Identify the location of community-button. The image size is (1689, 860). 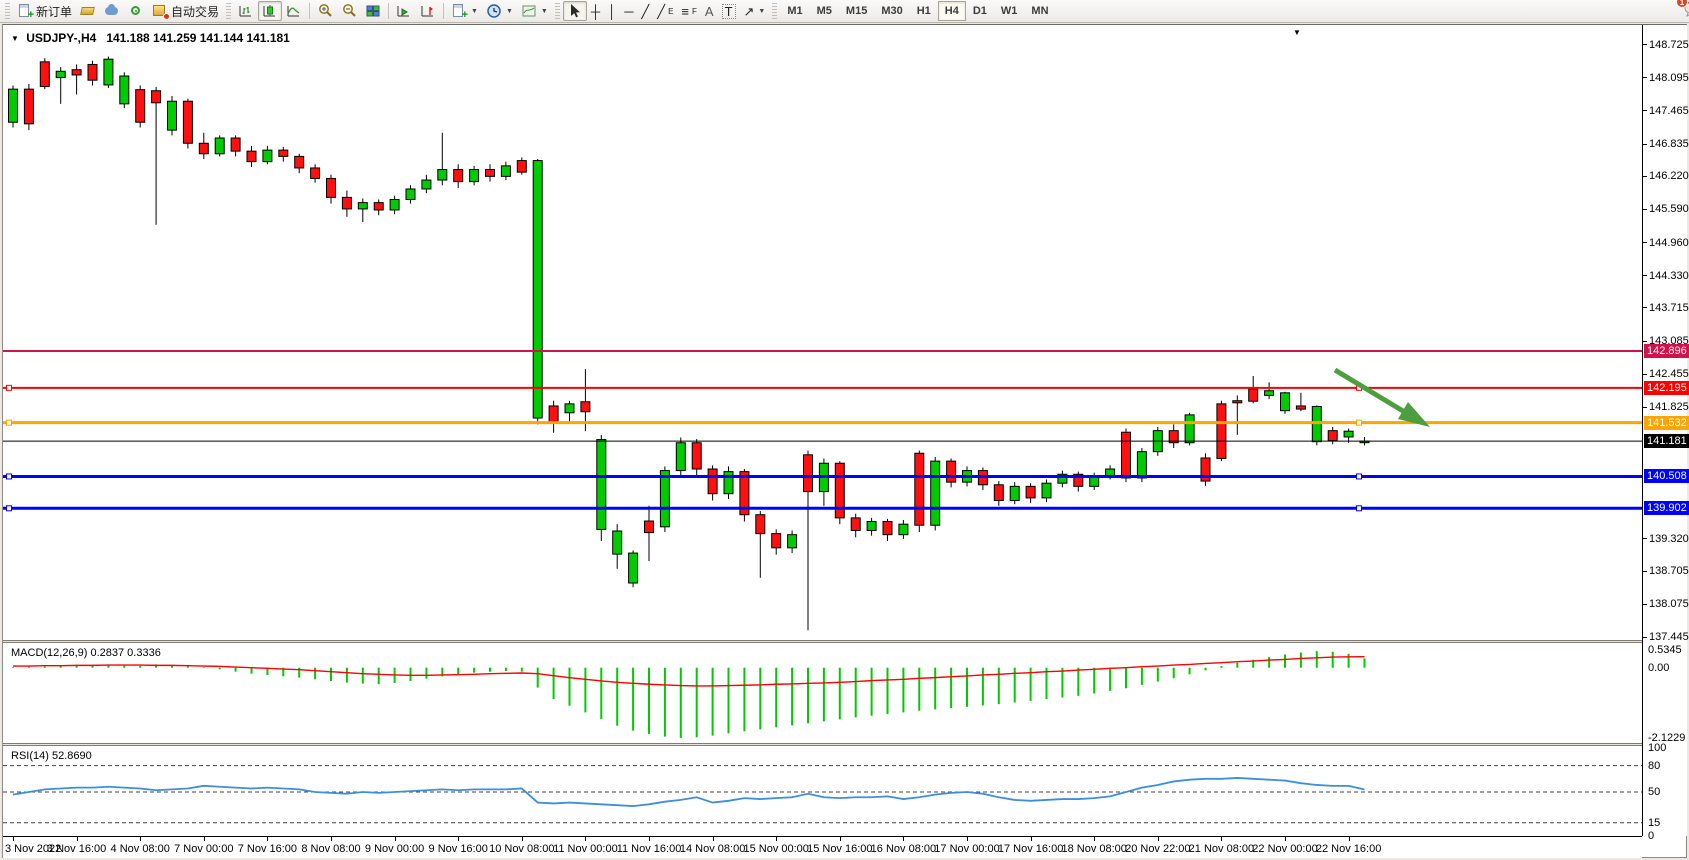
(112, 11).